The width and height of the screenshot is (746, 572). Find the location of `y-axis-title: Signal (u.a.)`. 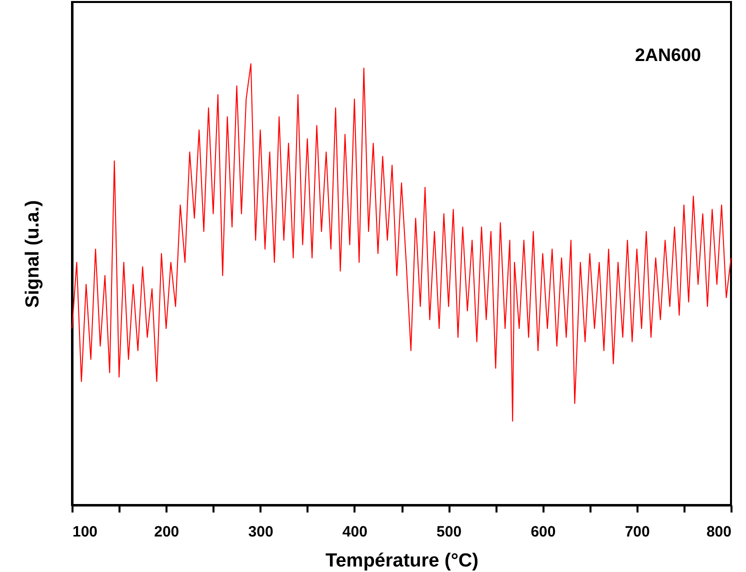

y-axis-title: Signal (u.a.) is located at coordinates (33, 254).